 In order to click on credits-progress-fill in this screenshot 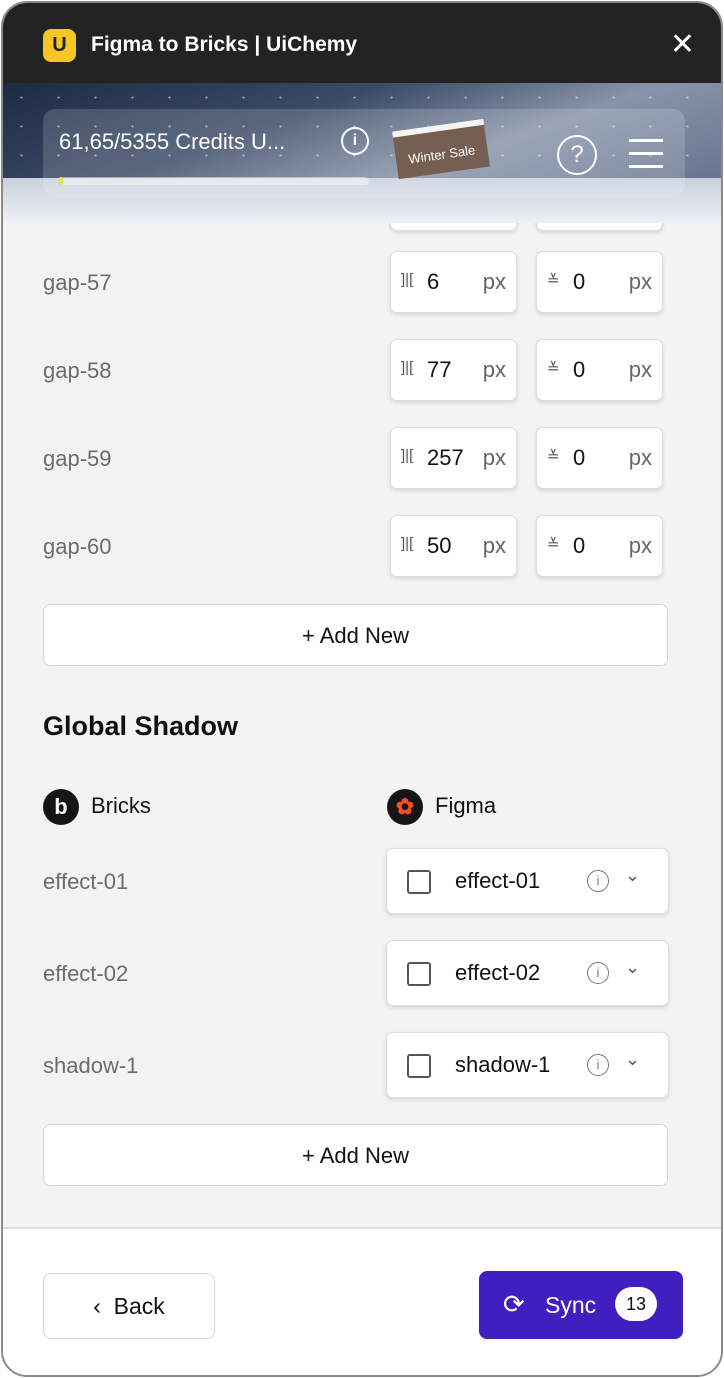, I will do `click(61, 181)`.